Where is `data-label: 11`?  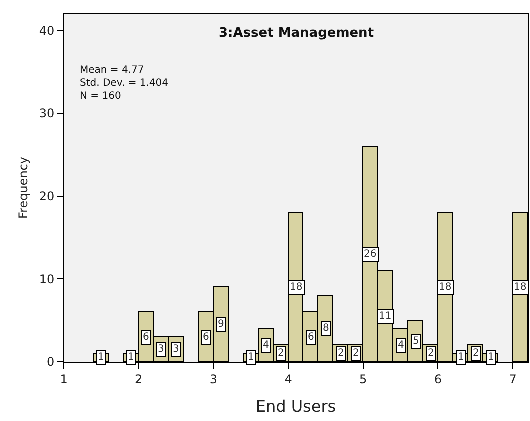
data-label: 11 is located at coordinates (385, 316).